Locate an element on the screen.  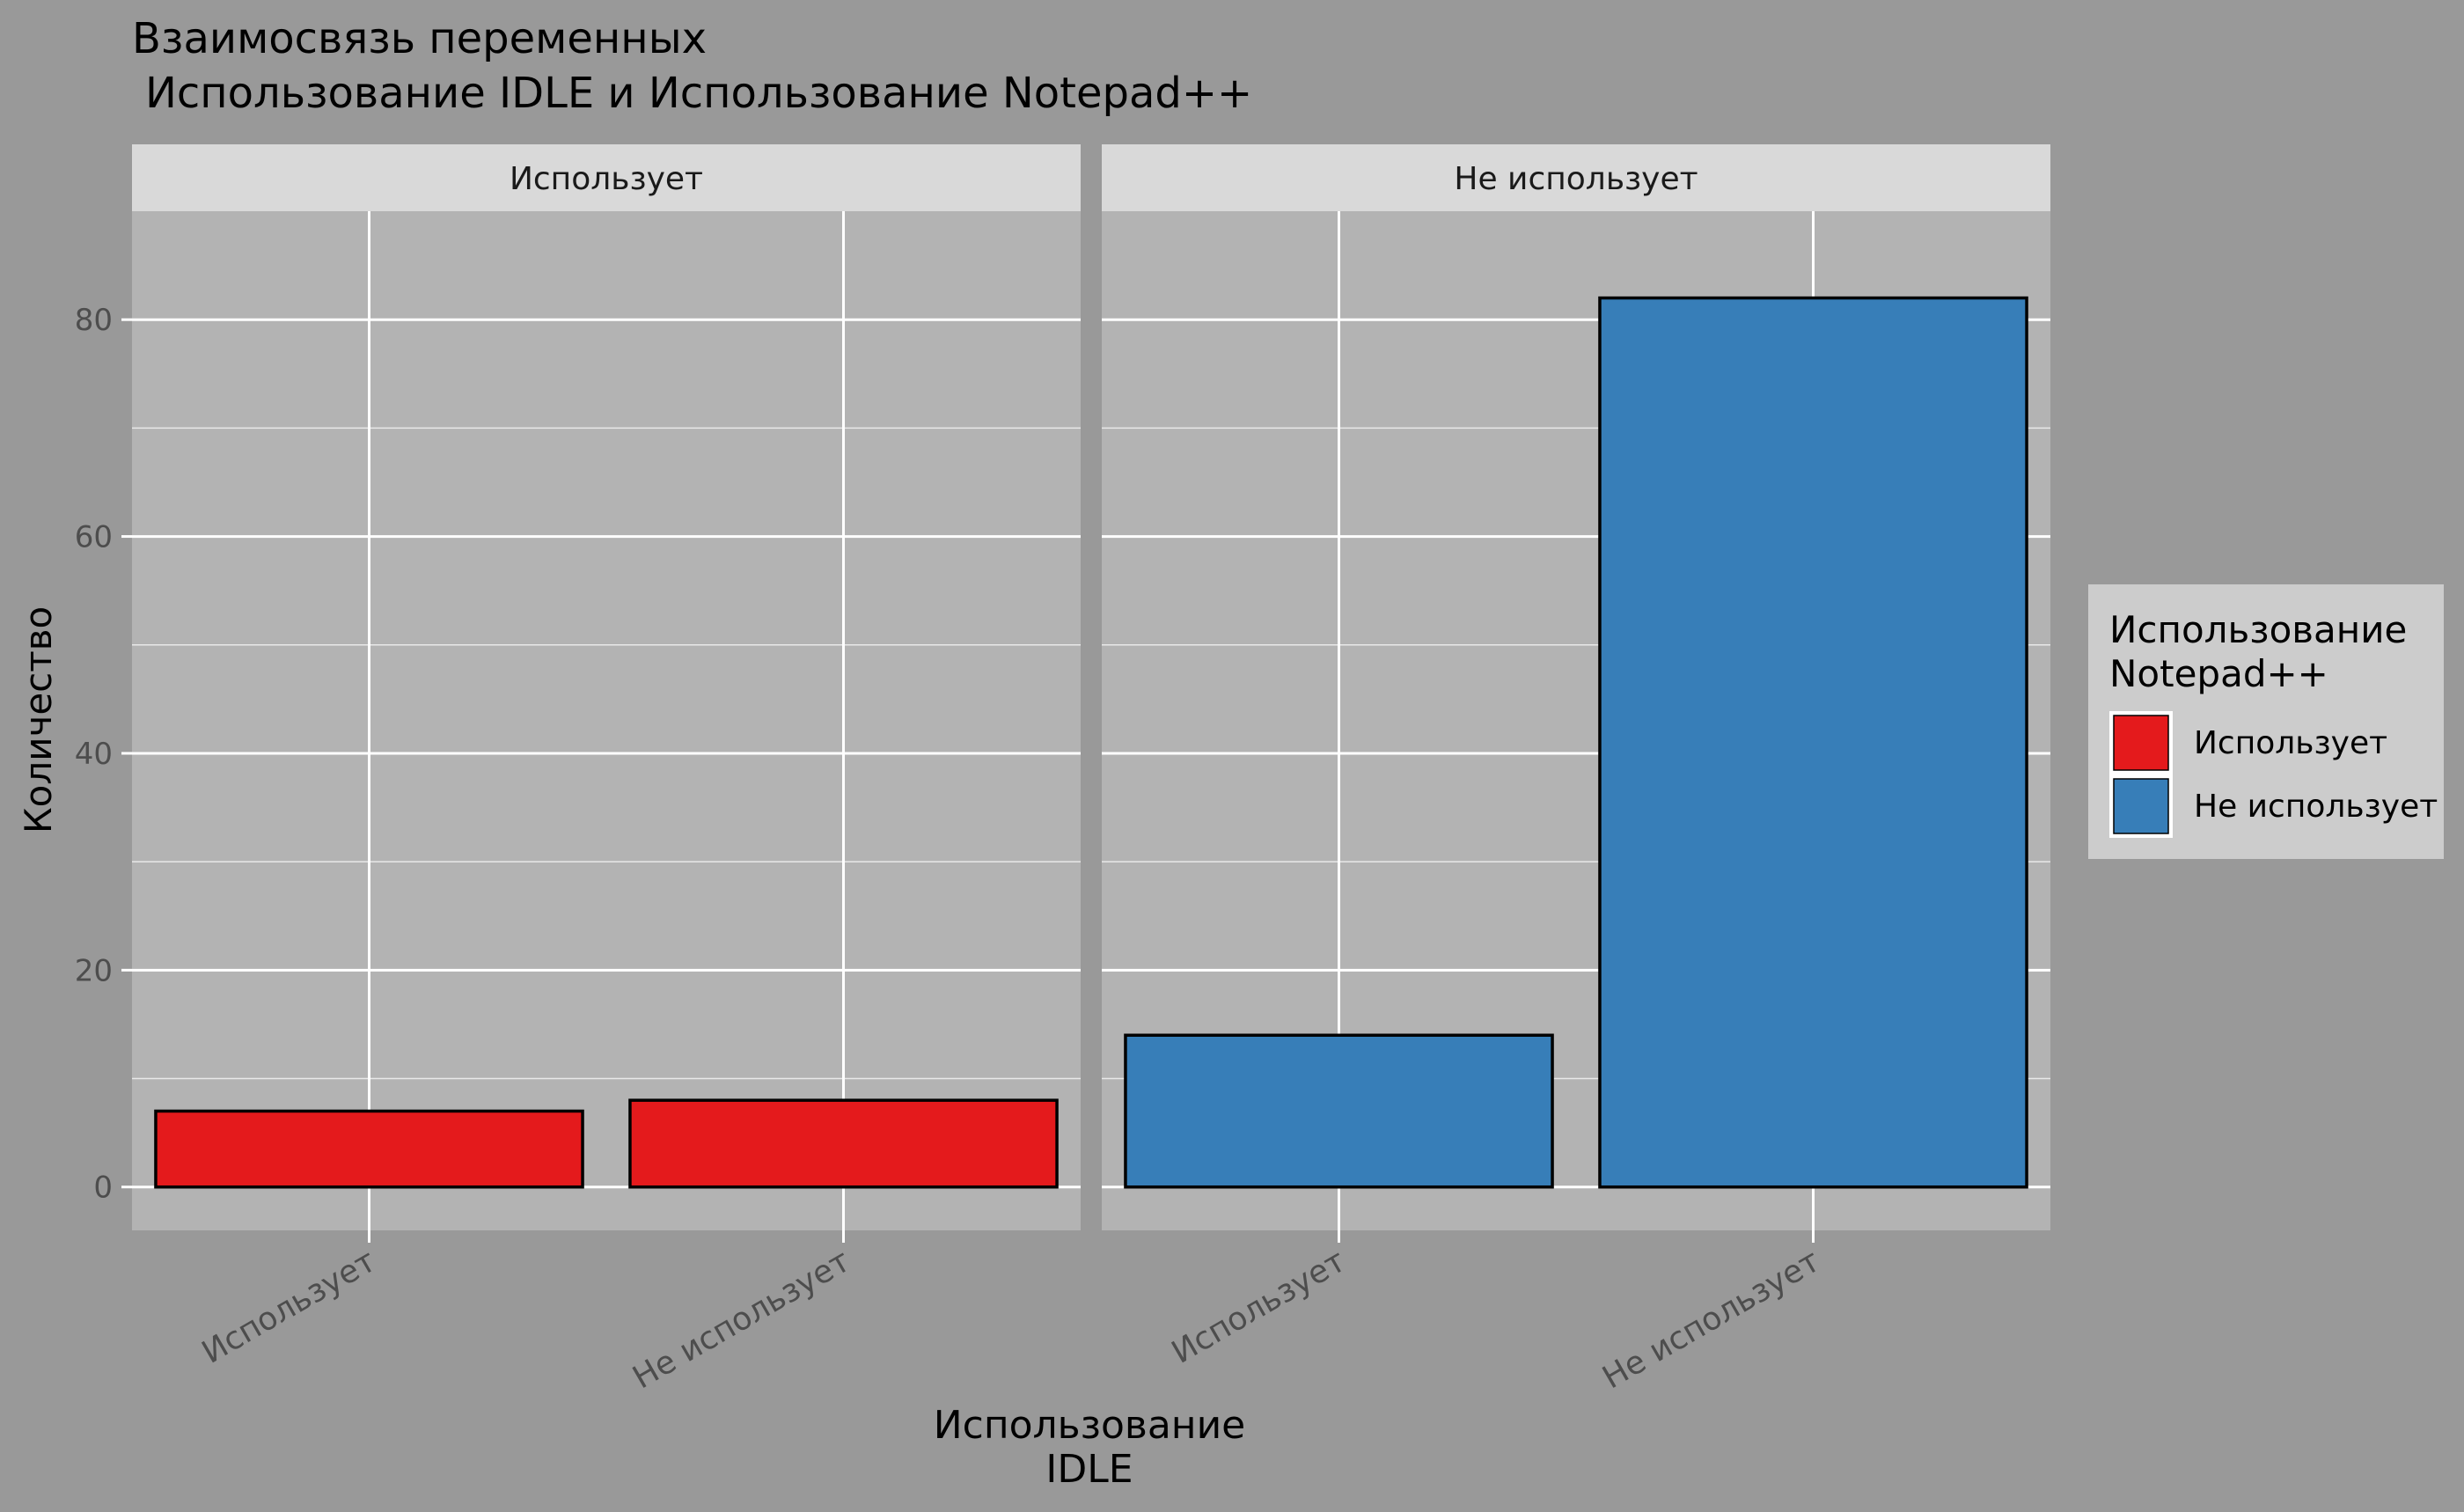
legend-label: Не использует is located at coordinates (2316, 807).